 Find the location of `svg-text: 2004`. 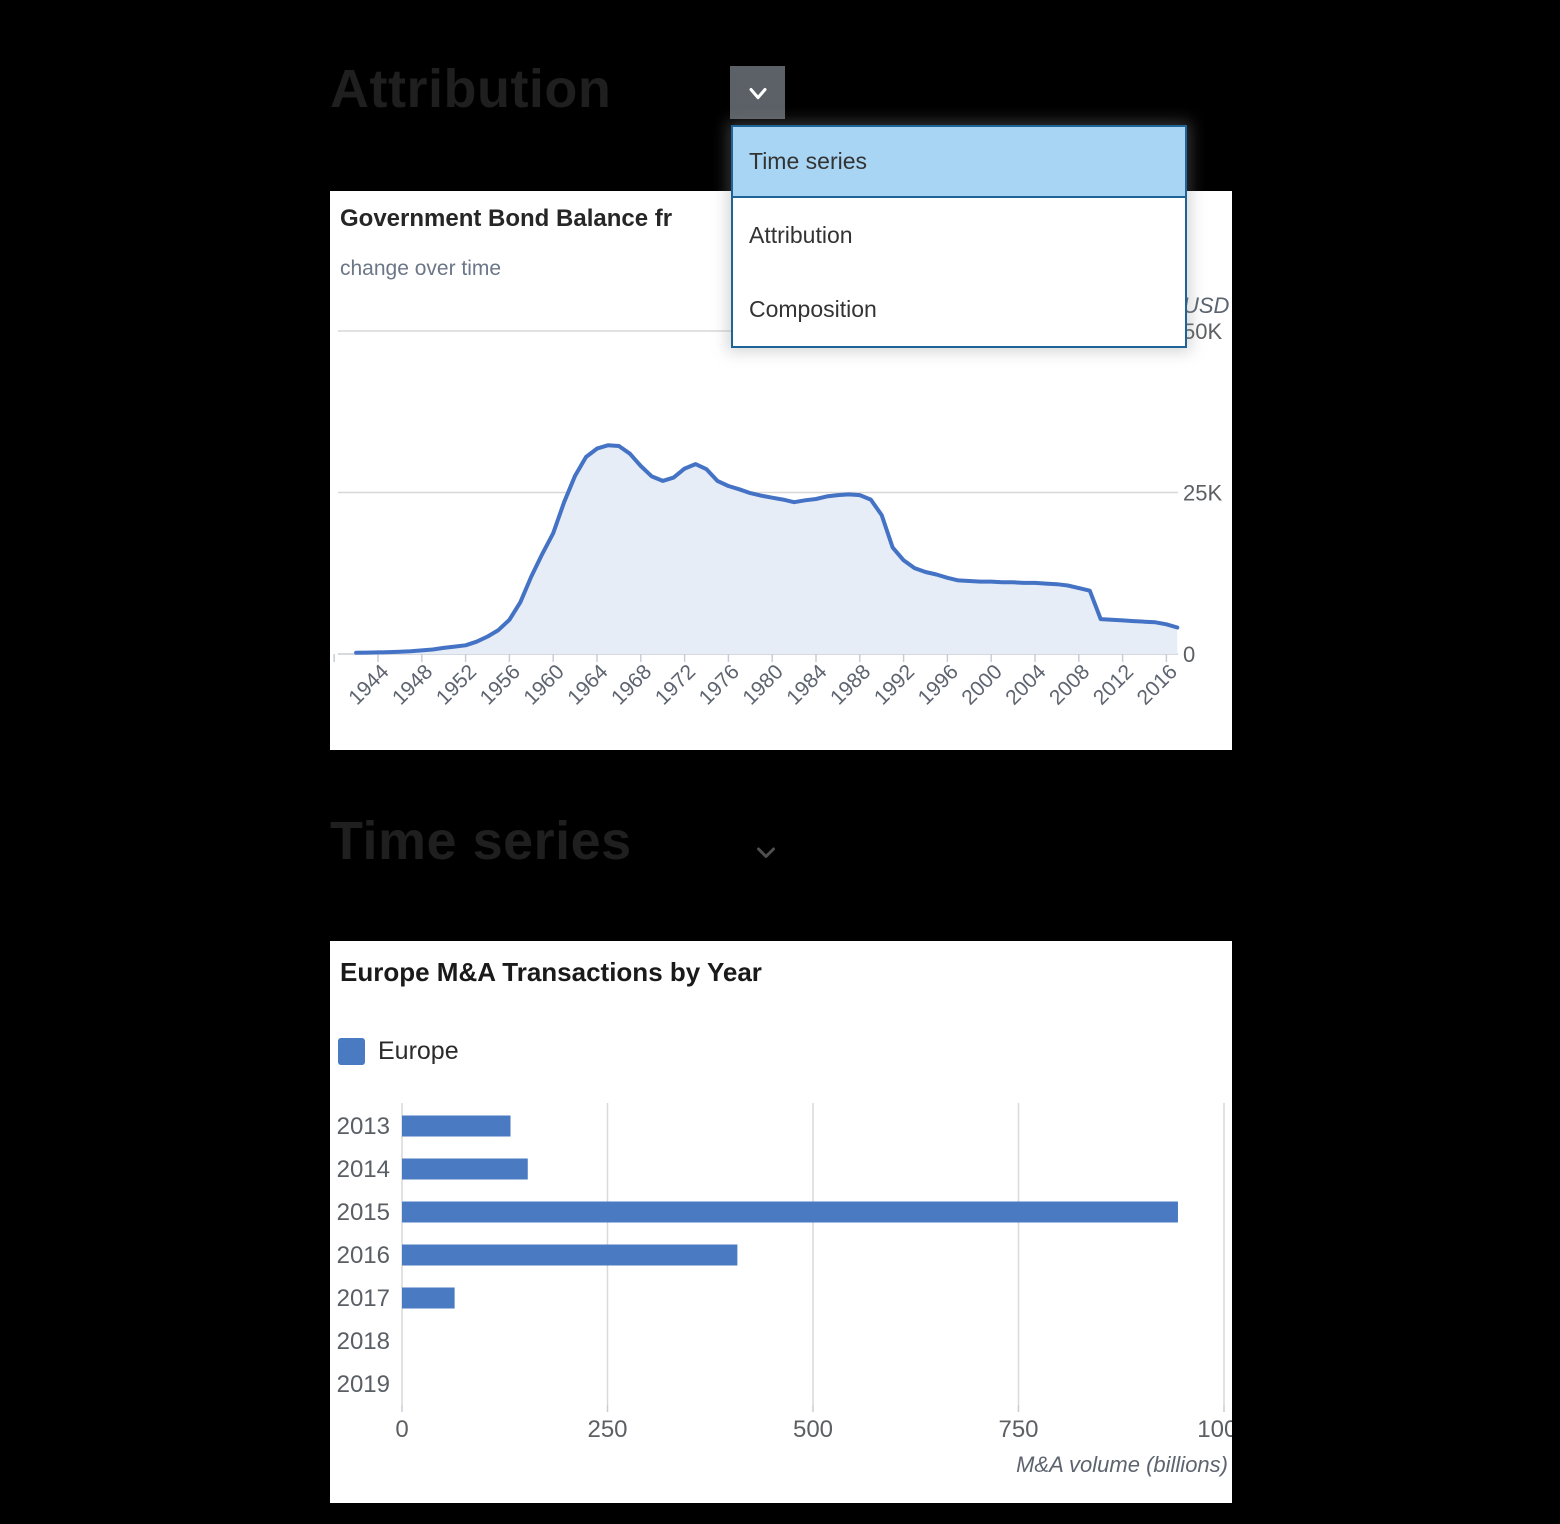

svg-text: 2004 is located at coordinates (1026, 685).